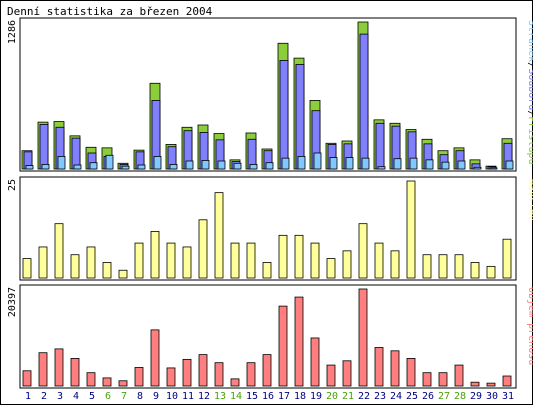 The height and width of the screenshot is (406, 533). I want to click on x-tick-label: 7, so click(124, 396).